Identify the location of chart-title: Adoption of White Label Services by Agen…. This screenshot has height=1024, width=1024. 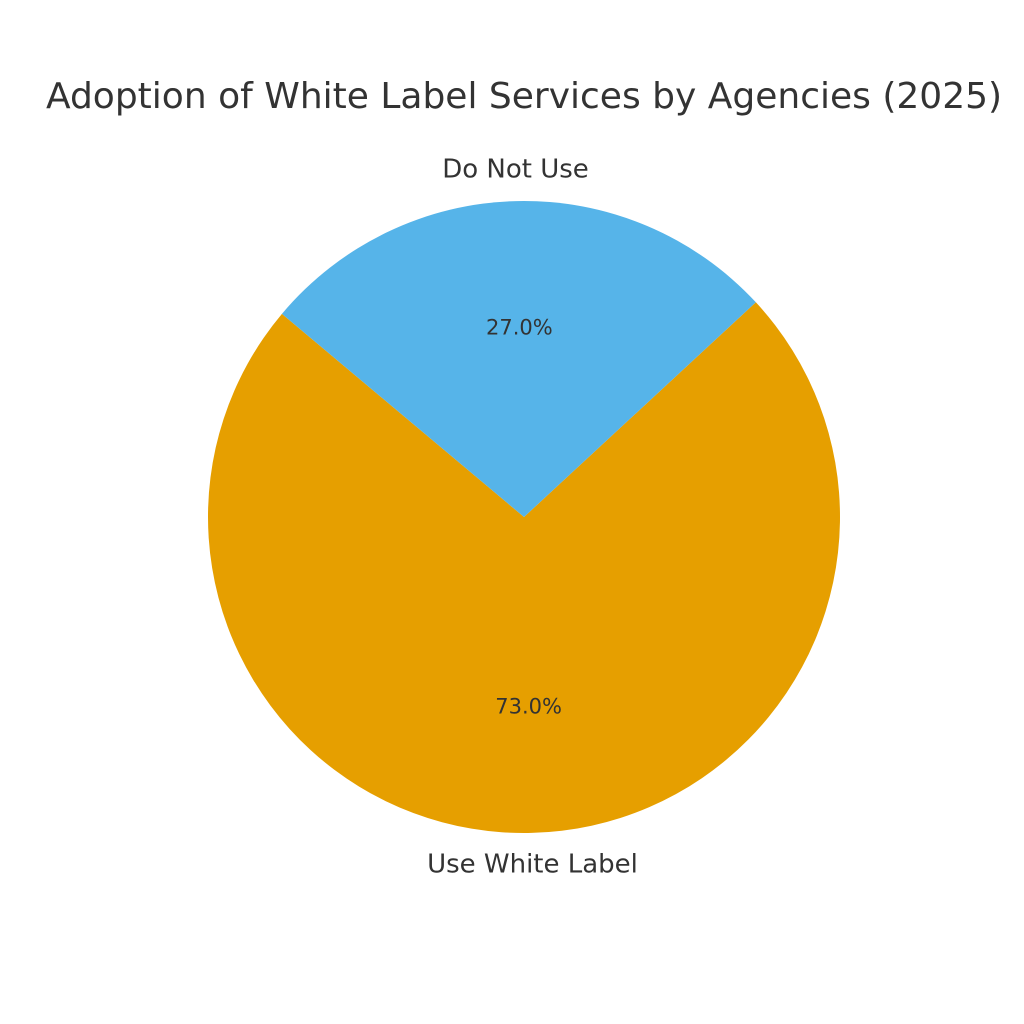
(524, 96).